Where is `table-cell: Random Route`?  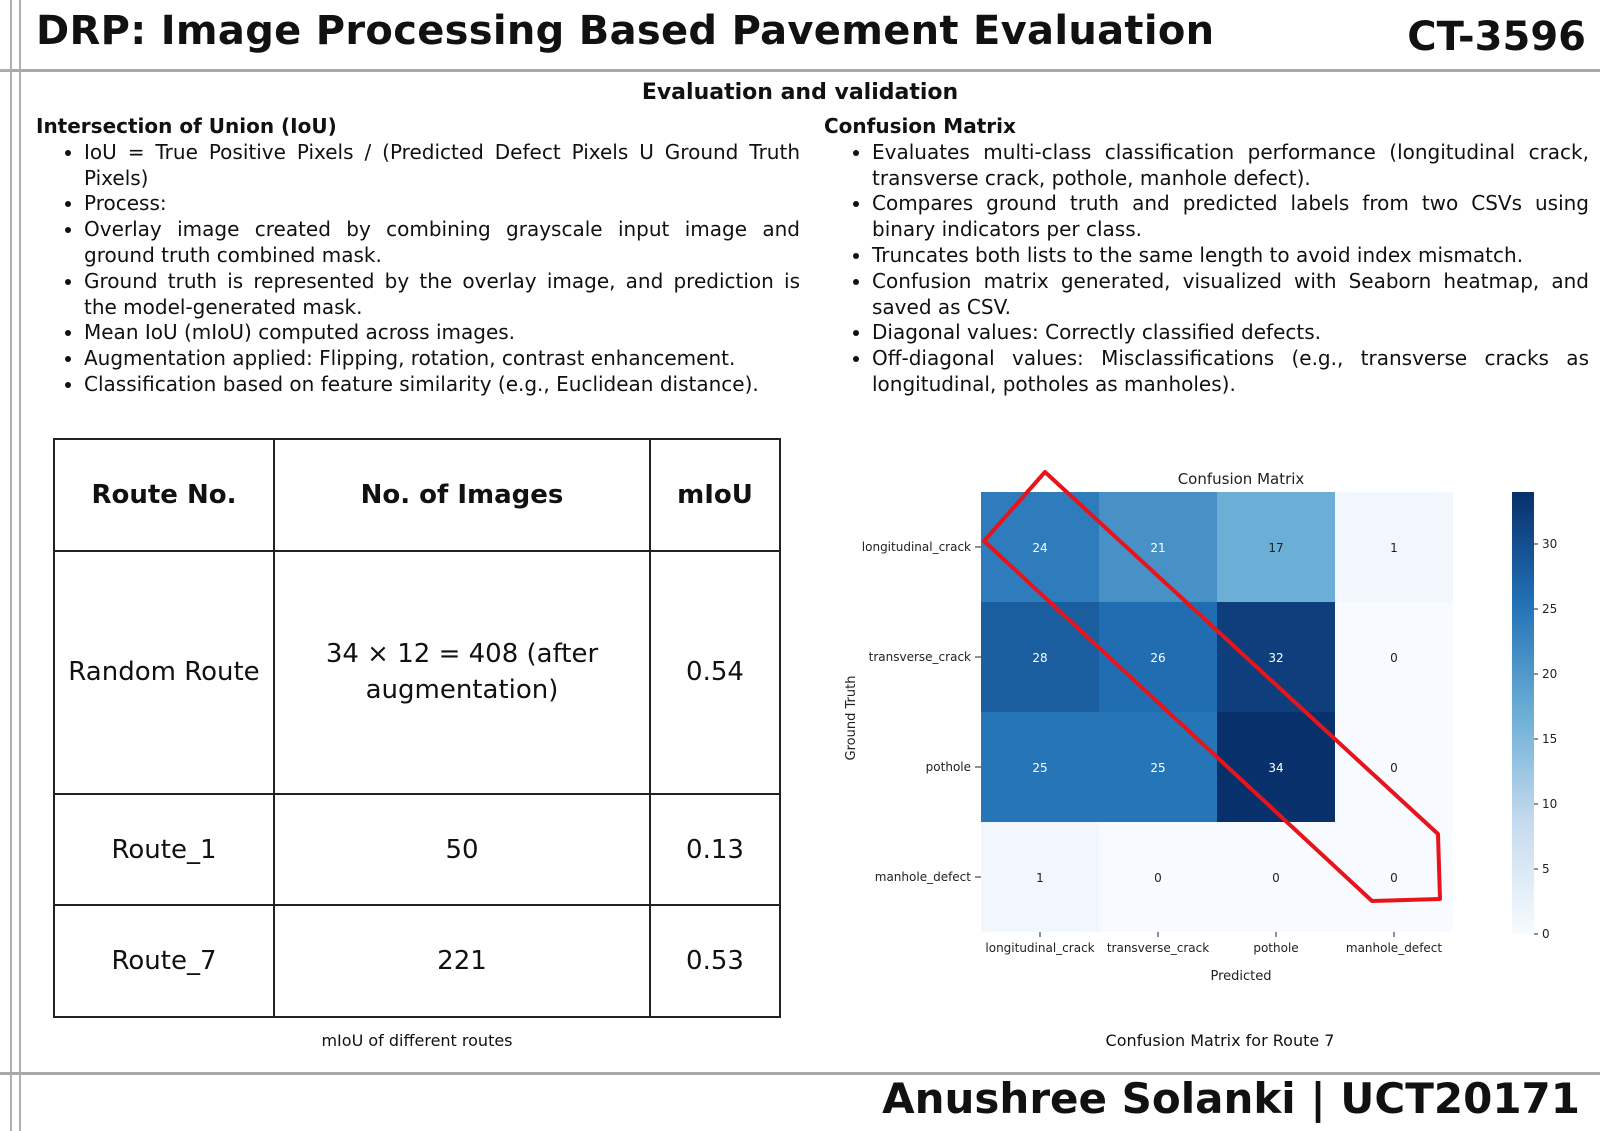 table-cell: Random Route is located at coordinates (164, 672).